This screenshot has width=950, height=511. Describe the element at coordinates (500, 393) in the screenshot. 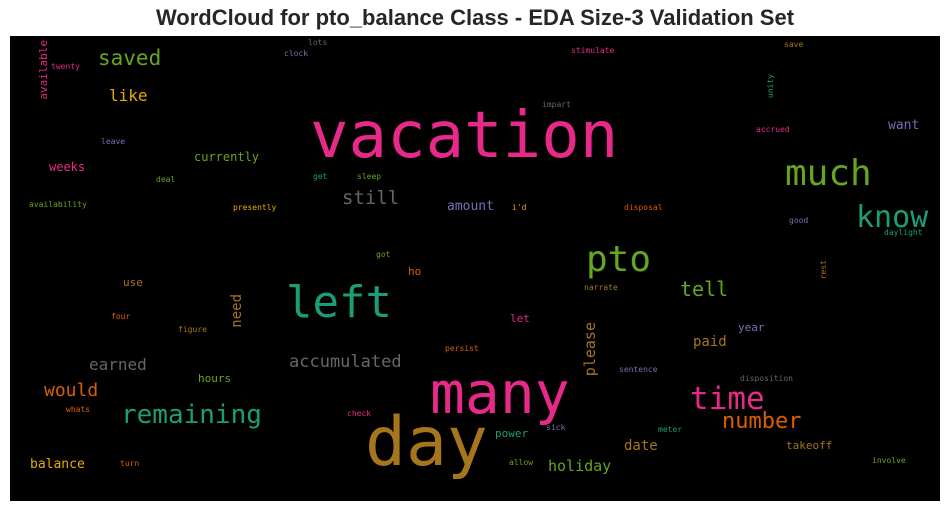

I see `word-many: many` at that location.